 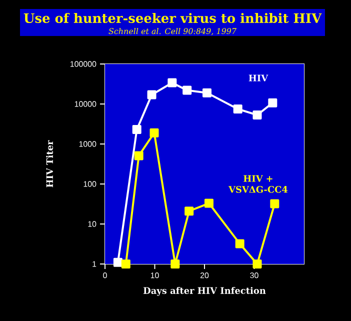 What do you see at coordinates (173, 18) in the screenshot?
I see `chart-title: Use of hunter-seeker virus to inhibit HIV` at bounding box center [173, 18].